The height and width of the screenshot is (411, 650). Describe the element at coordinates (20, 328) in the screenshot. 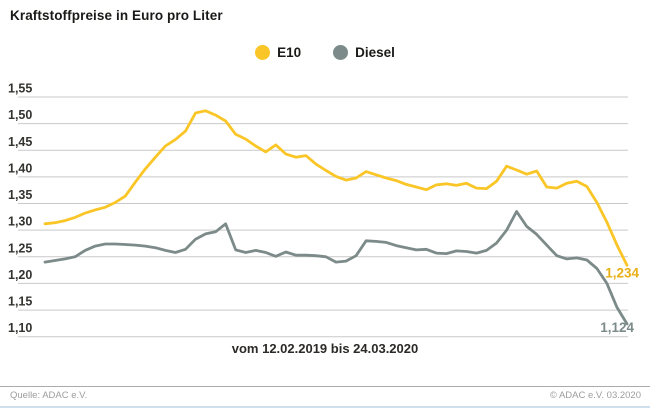

I see `y-tick-label: 1,10` at that location.